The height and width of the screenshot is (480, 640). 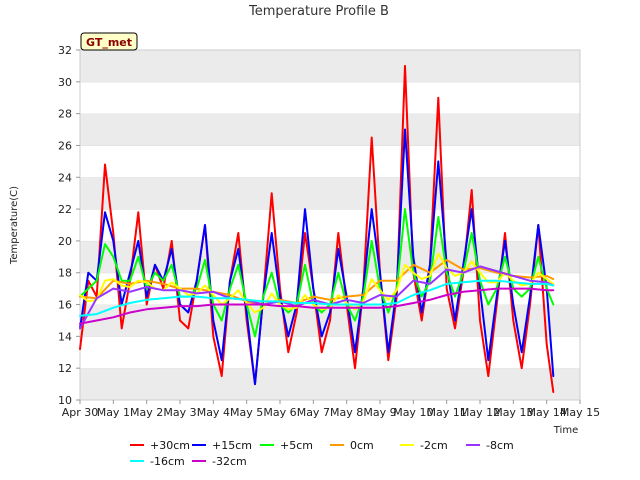 I want to click on y-tick-label: 20, so click(x=65, y=241).